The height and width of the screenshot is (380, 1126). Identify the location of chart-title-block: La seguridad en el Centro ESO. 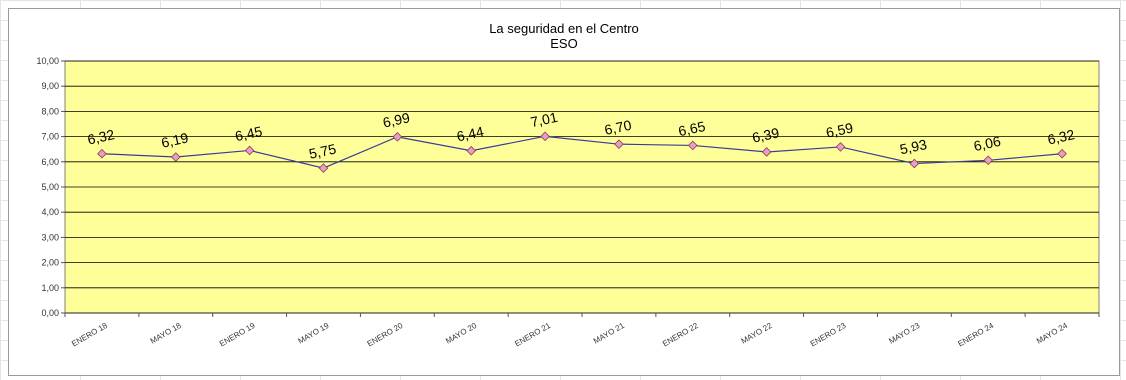
(564, 36).